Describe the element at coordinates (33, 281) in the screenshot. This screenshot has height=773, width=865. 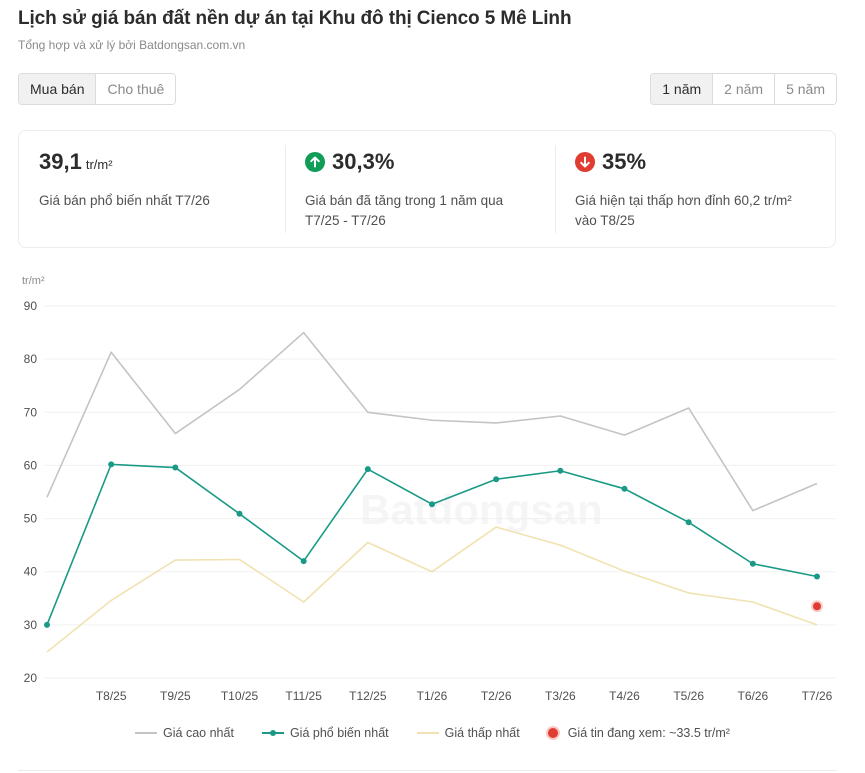
I see `y-axis-unit-label: tr/m²` at that location.